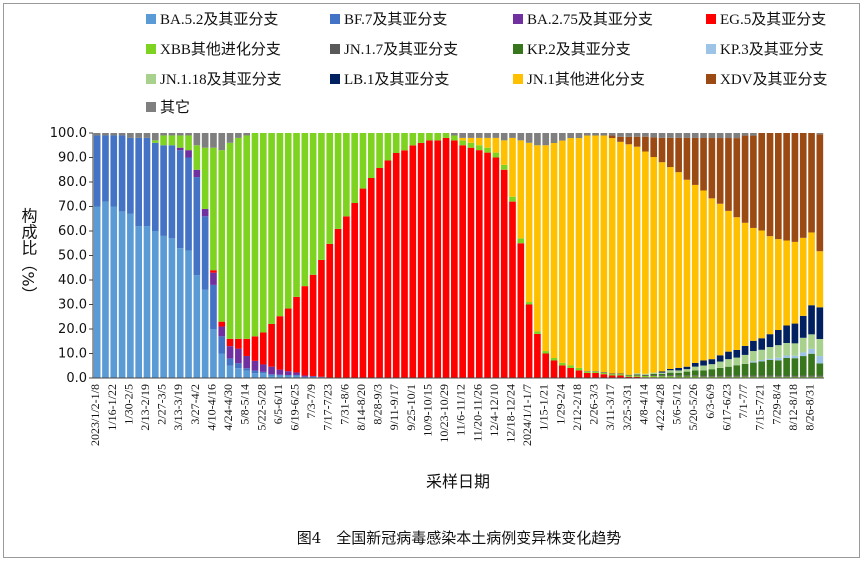 This screenshot has width=865, height=563. I want to click on legend-label: KP.3及其亚分支, so click(772, 49).